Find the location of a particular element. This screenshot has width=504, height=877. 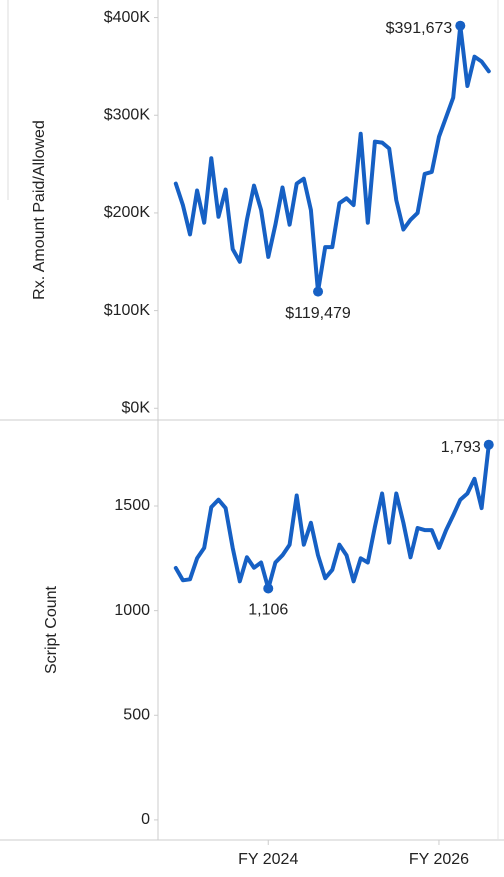

data-label: $391,673 is located at coordinates (419, 28).